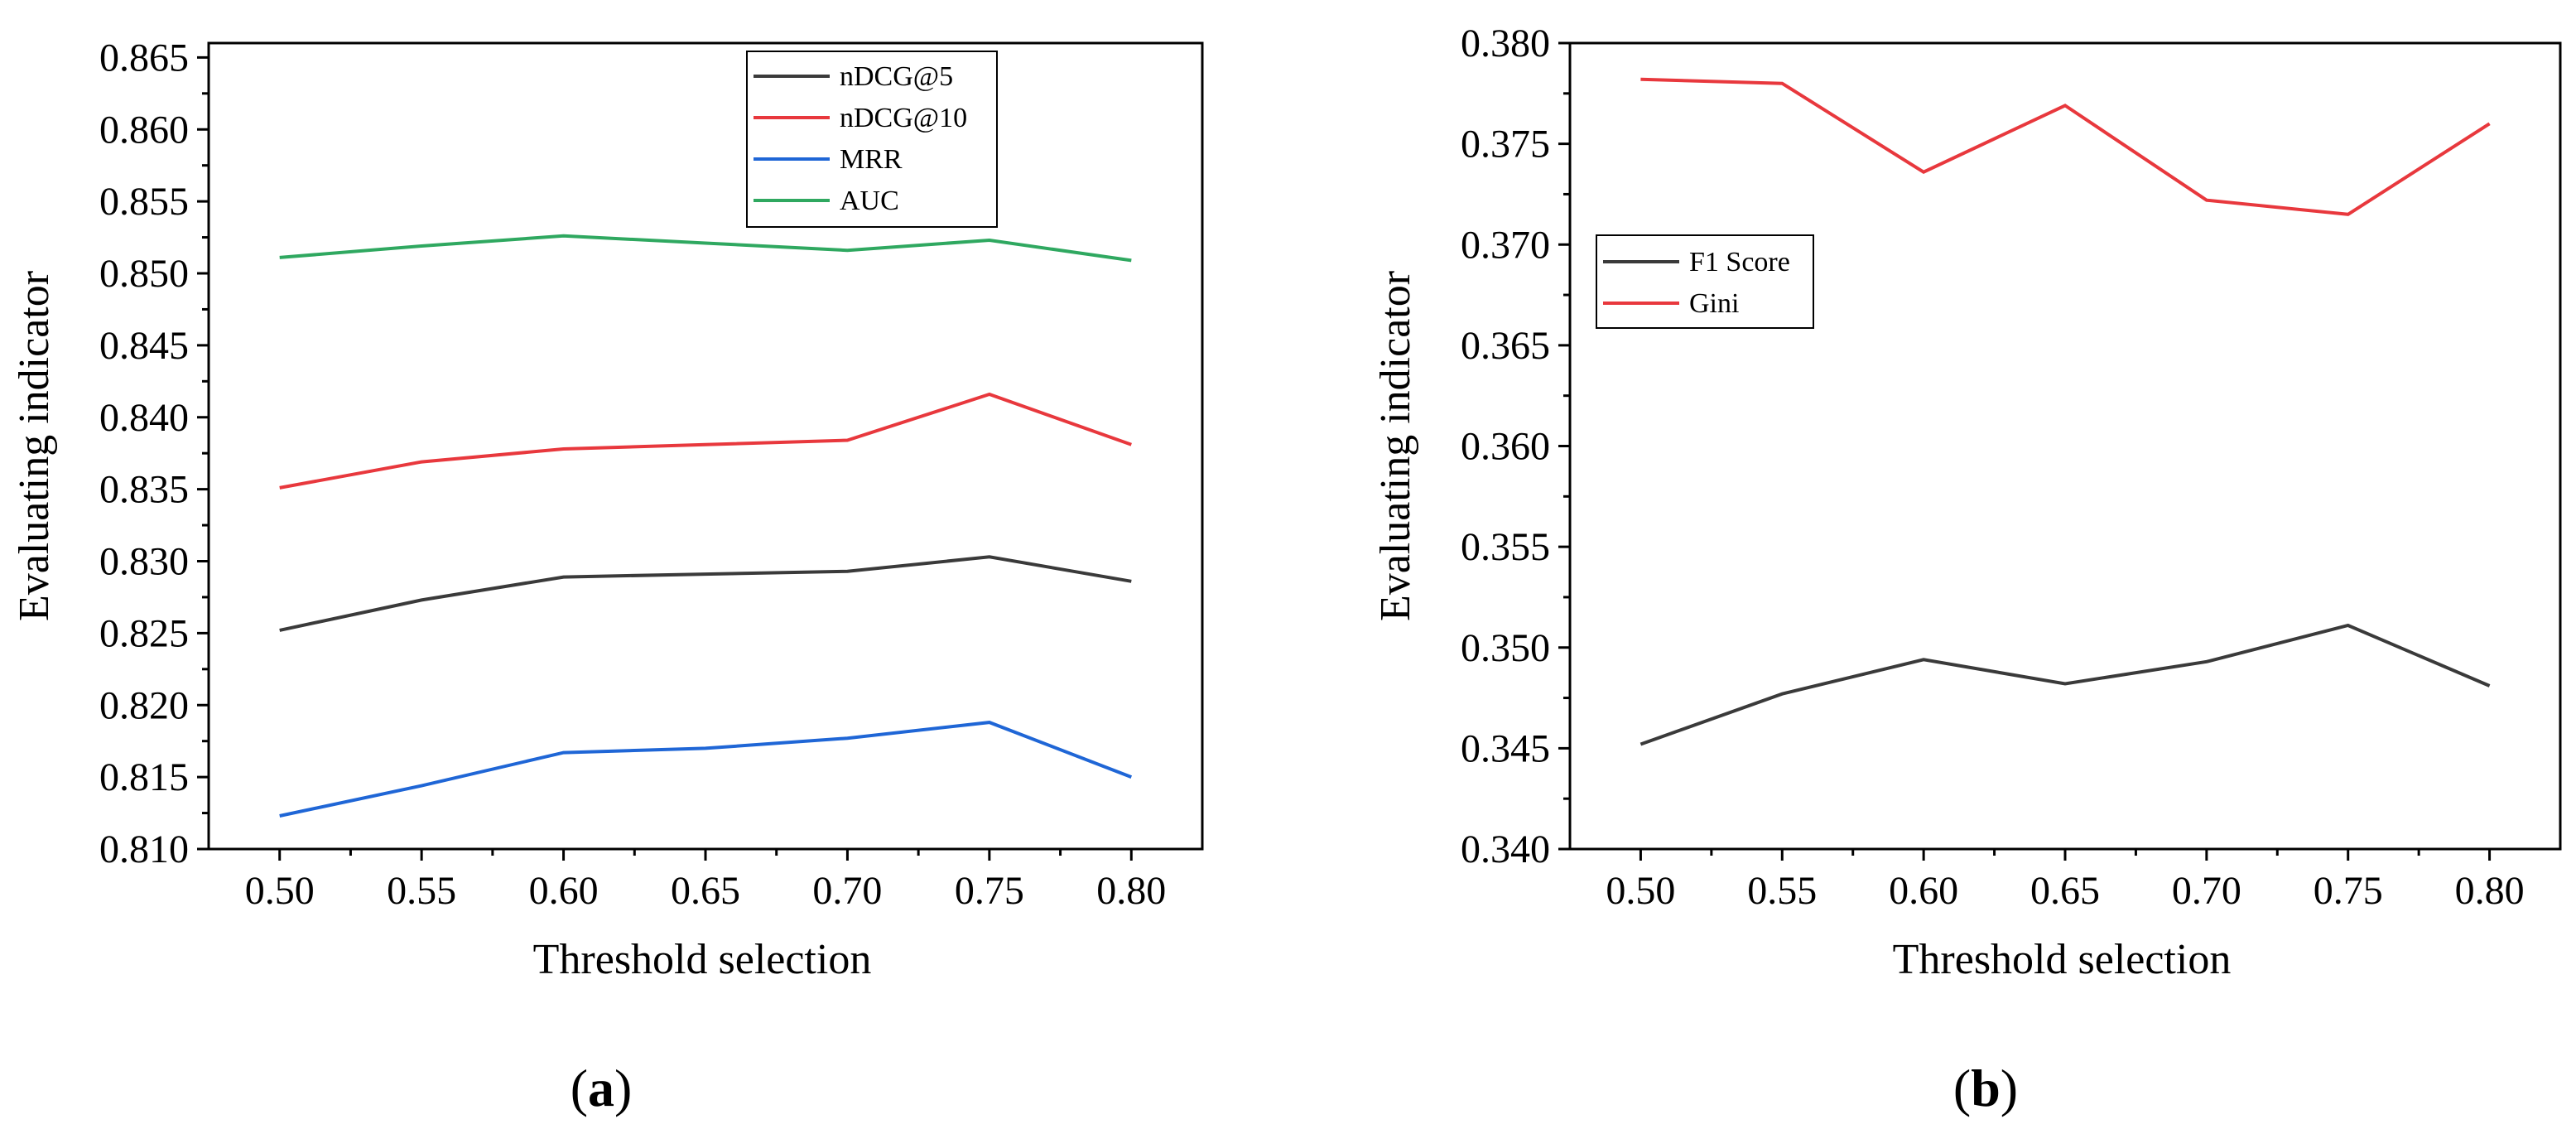 The height and width of the screenshot is (1129, 2576). I want to click on legend-box, so click(872, 139).